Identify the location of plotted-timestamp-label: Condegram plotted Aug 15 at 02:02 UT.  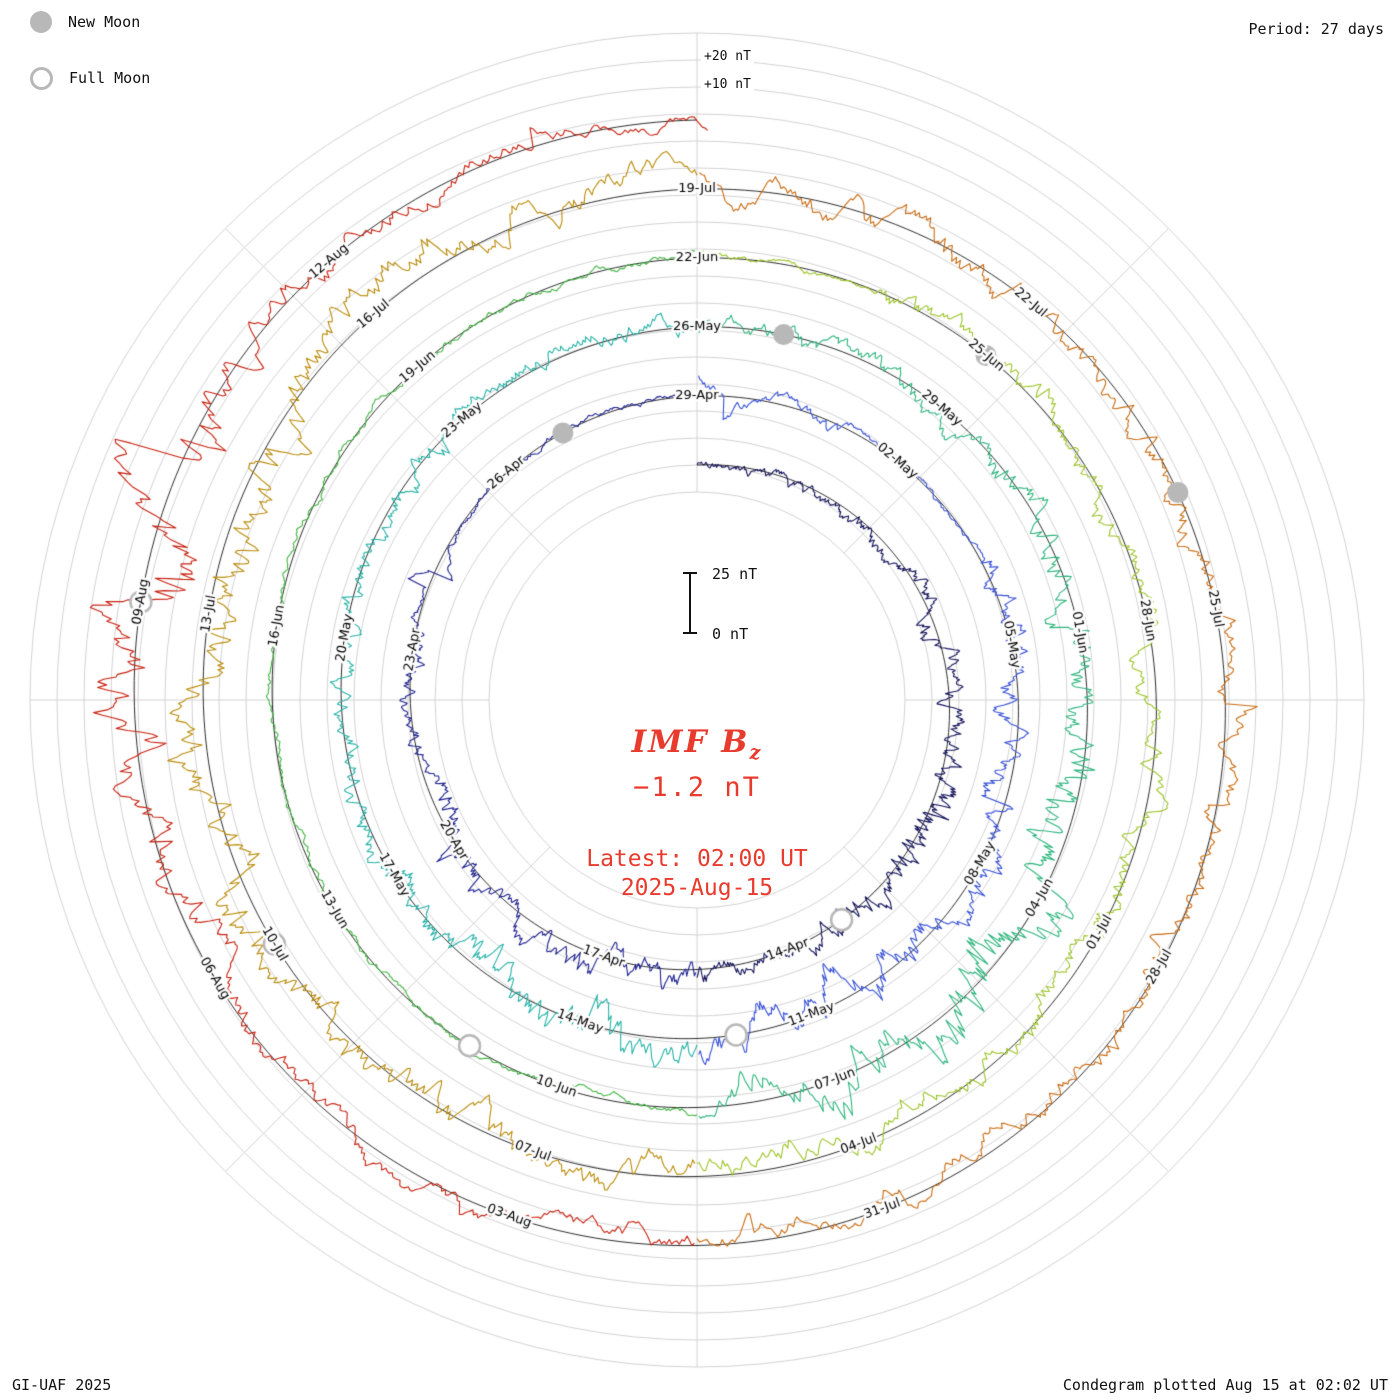
(1225, 1385).